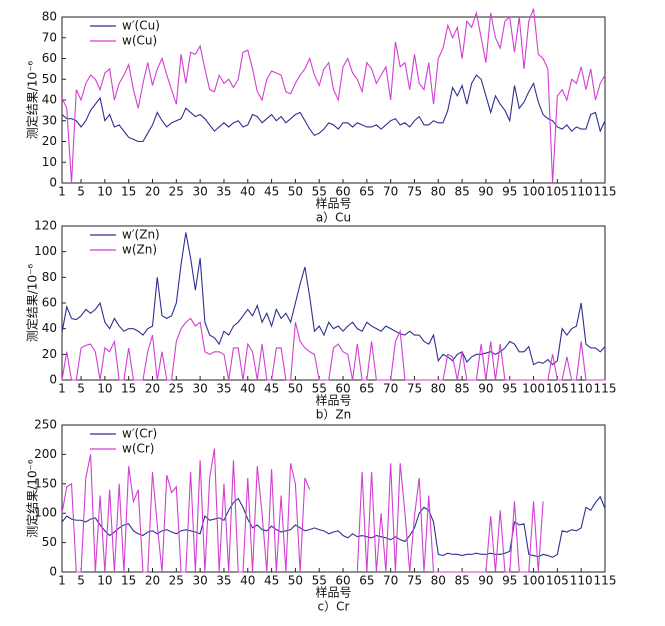 The height and width of the screenshot is (626, 665). What do you see at coordinates (49, 354) in the screenshot?
I see `y-tick-label: 20` at bounding box center [49, 354].